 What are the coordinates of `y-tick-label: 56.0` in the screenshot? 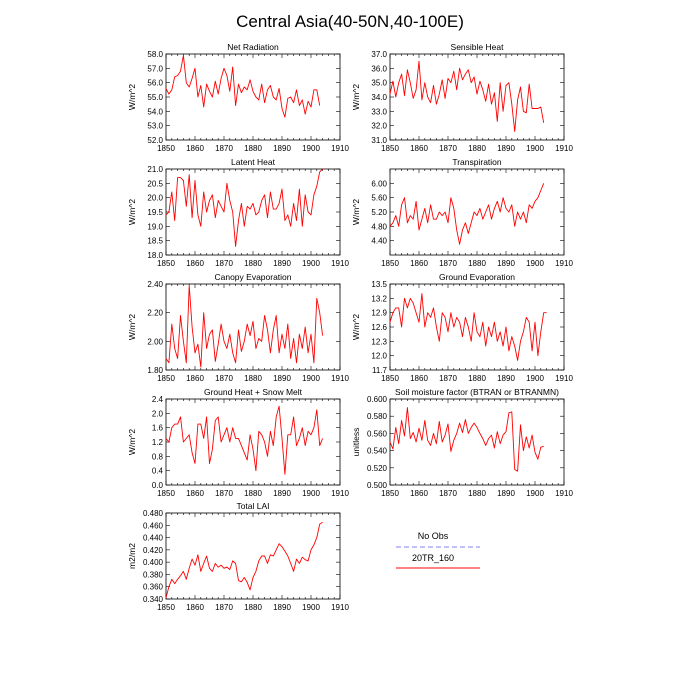 It's located at (155, 83).